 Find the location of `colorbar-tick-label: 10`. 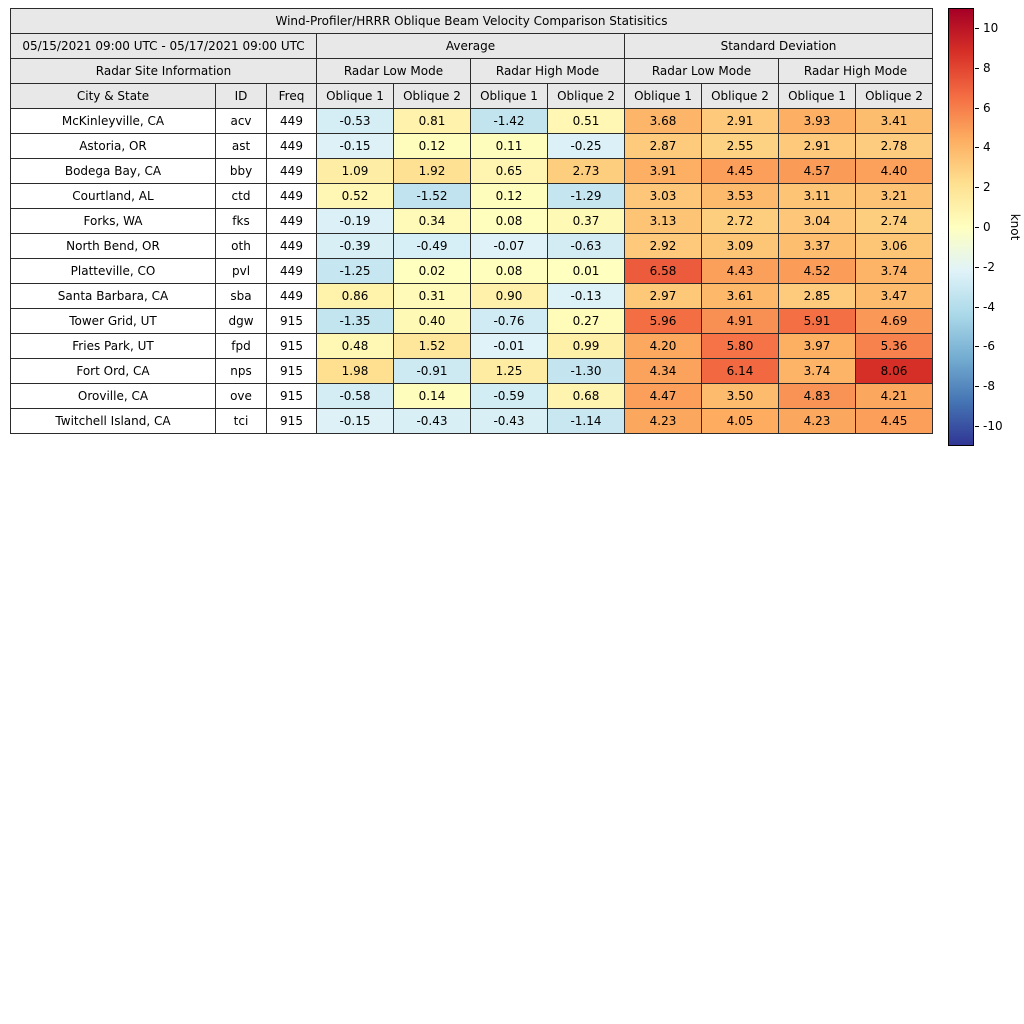

colorbar-tick-label: 10 is located at coordinates (991, 27).